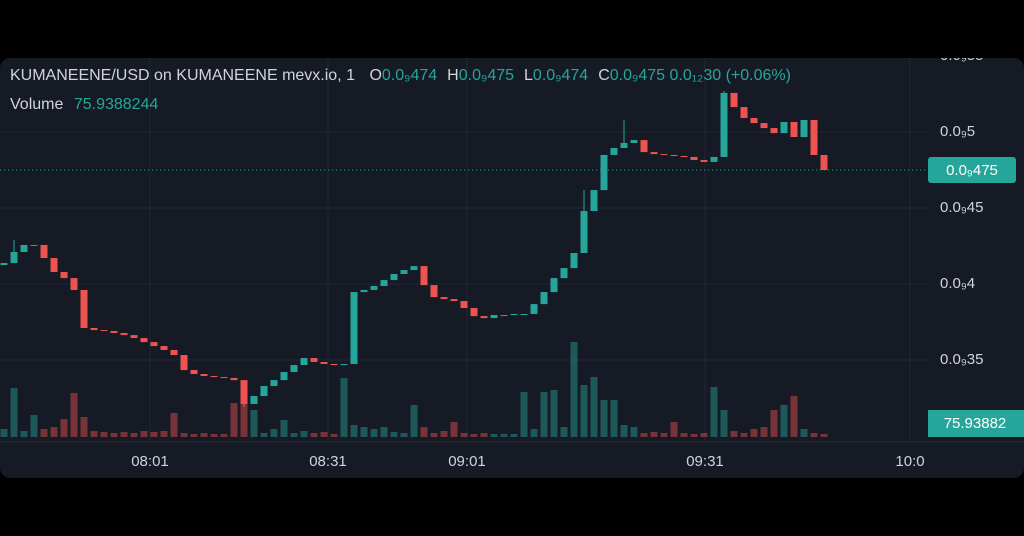 This screenshot has width=1024, height=536. What do you see at coordinates (961, 207) in the screenshot?
I see `y-tick-label: 0.0₉45` at bounding box center [961, 207].